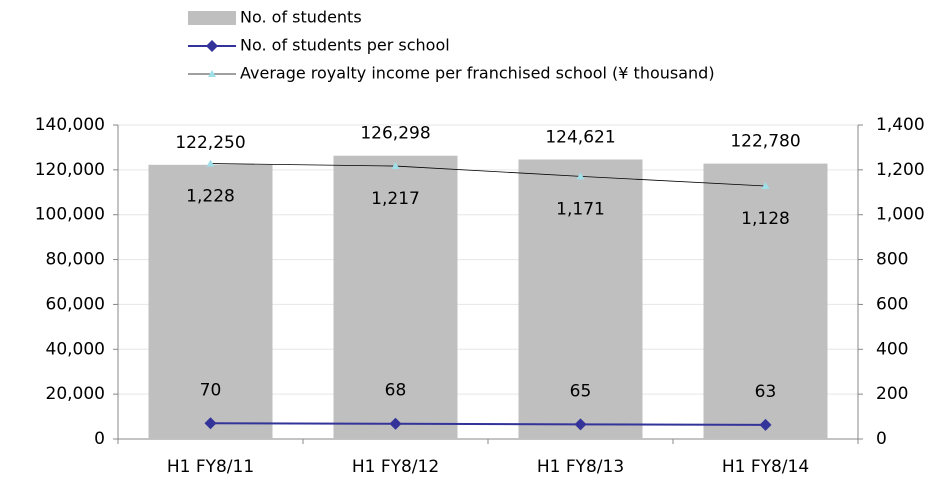 The height and width of the screenshot is (481, 932). I want to click on x-tick-label: H1 FY8/12, so click(395, 467).